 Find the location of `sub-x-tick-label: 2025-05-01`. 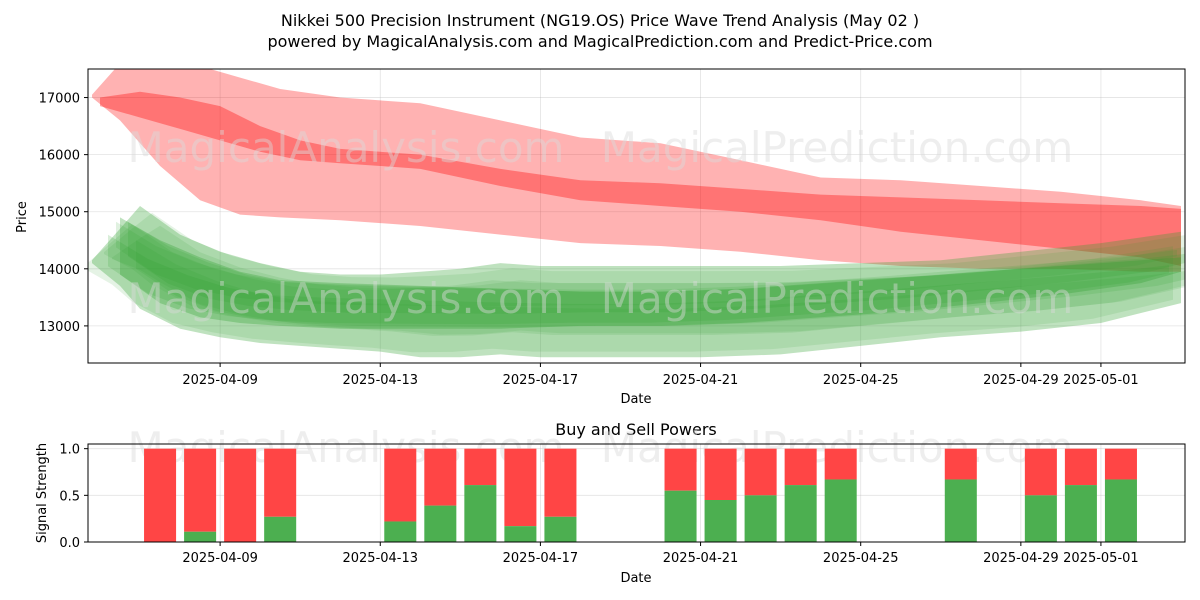

sub-x-tick-label: 2025-05-01 is located at coordinates (1101, 558).